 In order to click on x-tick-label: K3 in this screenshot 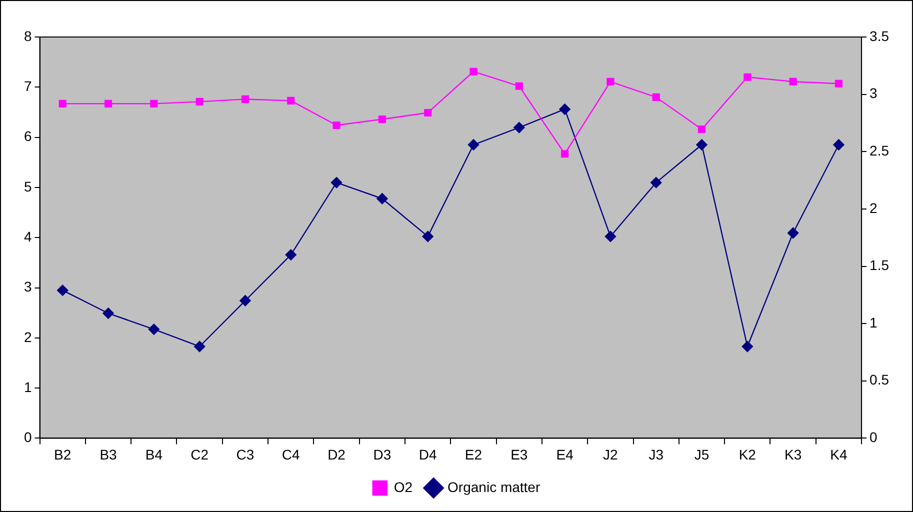, I will do `click(793, 454)`.